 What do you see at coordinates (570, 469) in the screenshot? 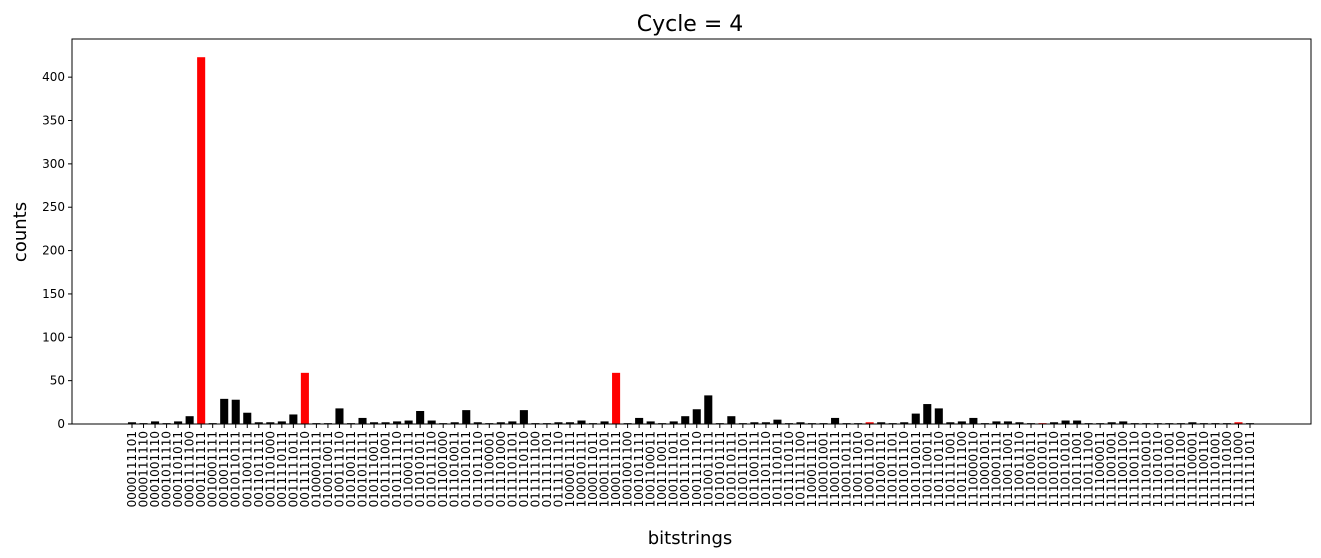
I see `x-tick-label: 1000011111` at bounding box center [570, 469].